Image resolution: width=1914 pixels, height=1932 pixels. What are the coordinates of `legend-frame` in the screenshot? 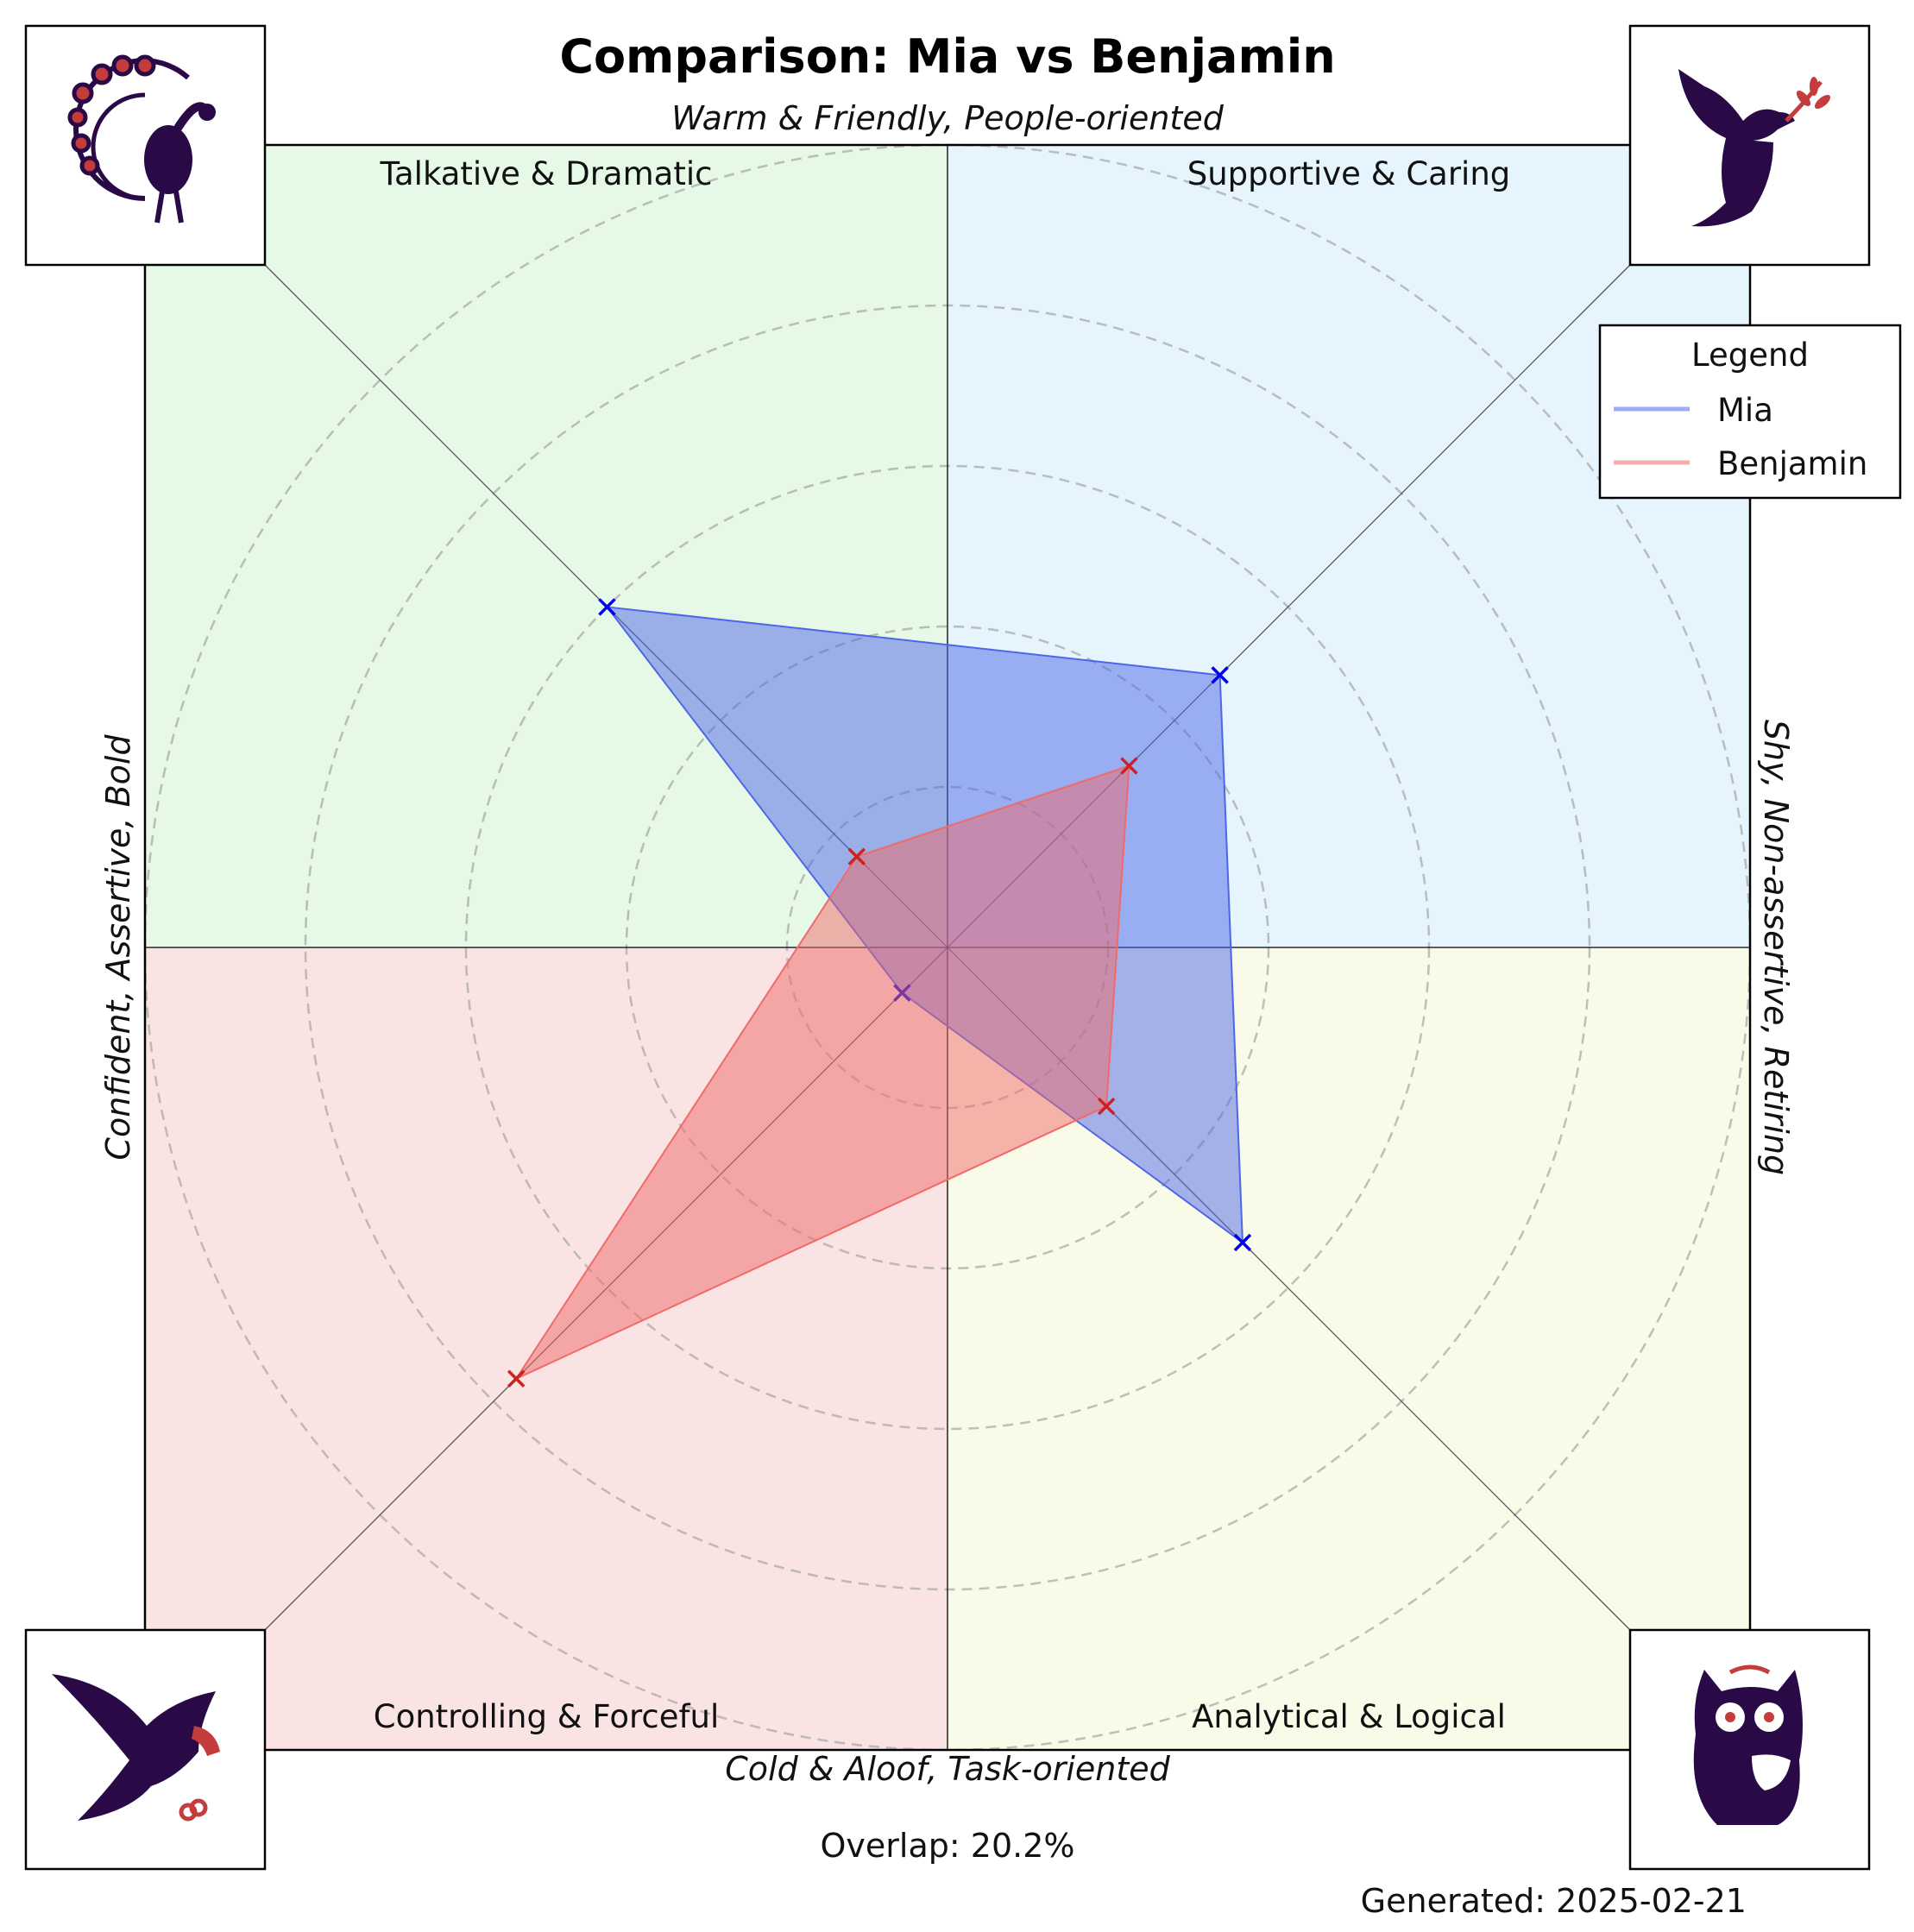 It's located at (1750, 412).